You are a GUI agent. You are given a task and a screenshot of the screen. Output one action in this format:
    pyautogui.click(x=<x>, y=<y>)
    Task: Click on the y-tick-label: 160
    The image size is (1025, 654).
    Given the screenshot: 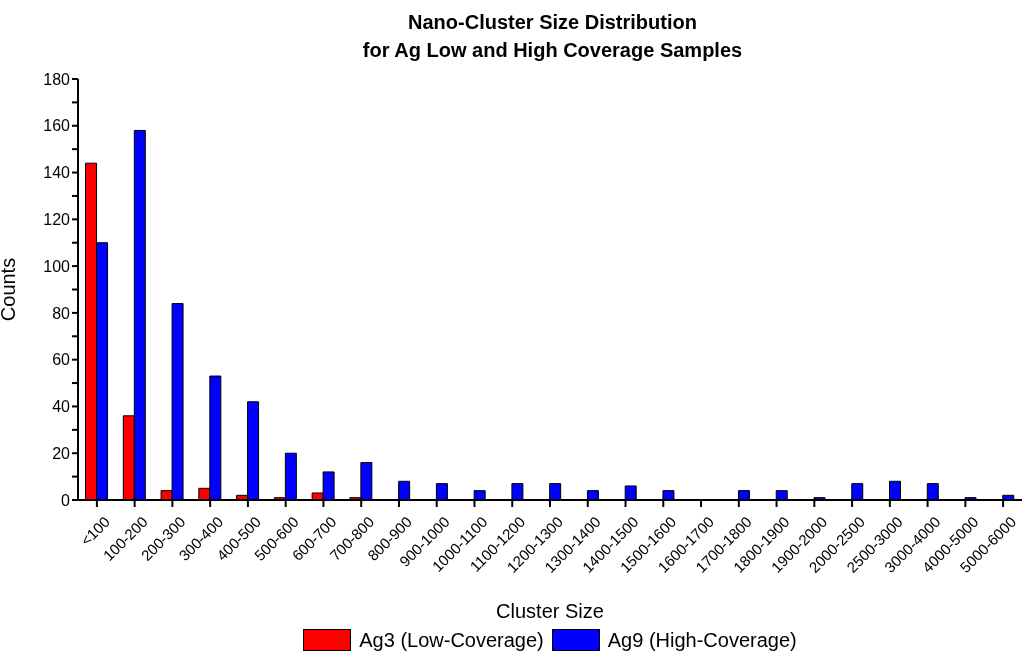 What is the action you would take?
    pyautogui.click(x=57, y=126)
    